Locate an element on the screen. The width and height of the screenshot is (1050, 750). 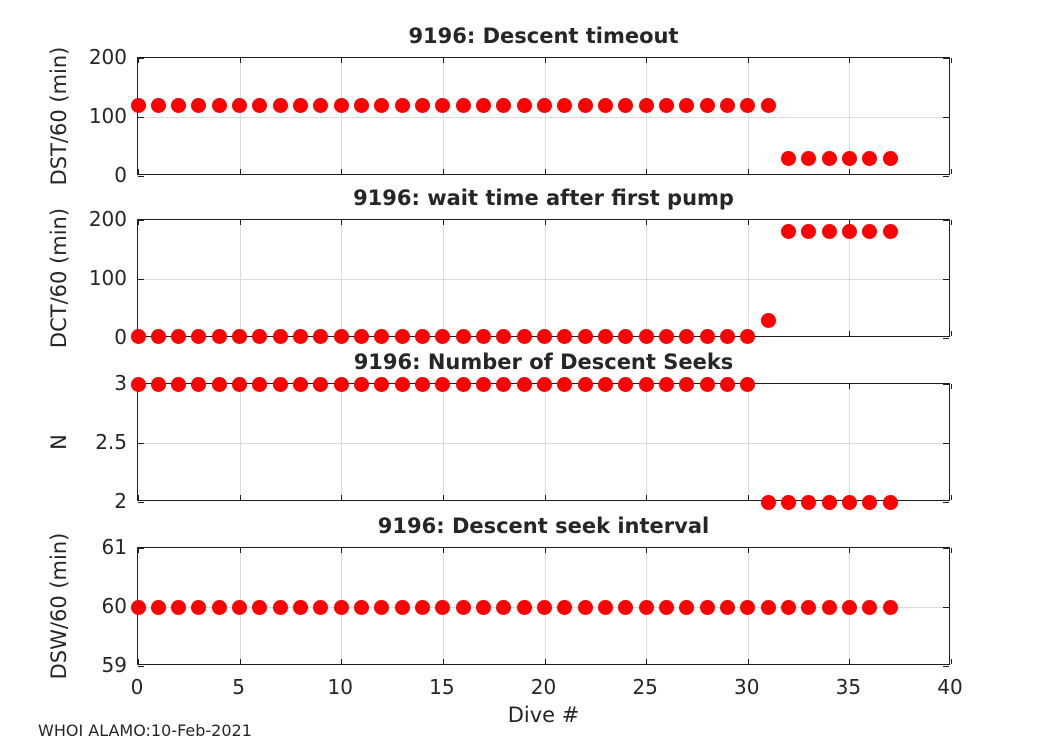
y-tick-label: 100 is located at coordinates (107, 278).